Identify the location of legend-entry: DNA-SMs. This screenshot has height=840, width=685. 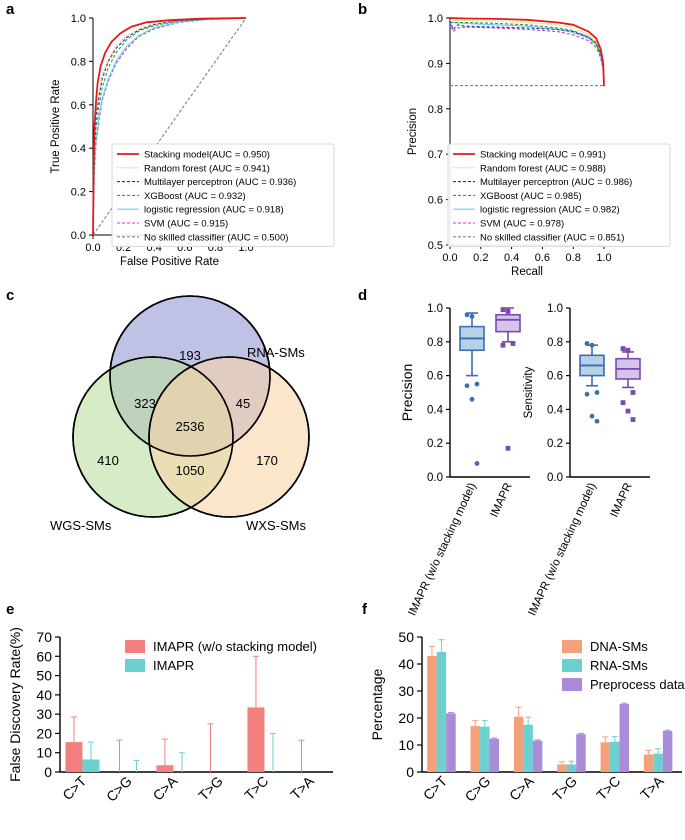
(619, 646).